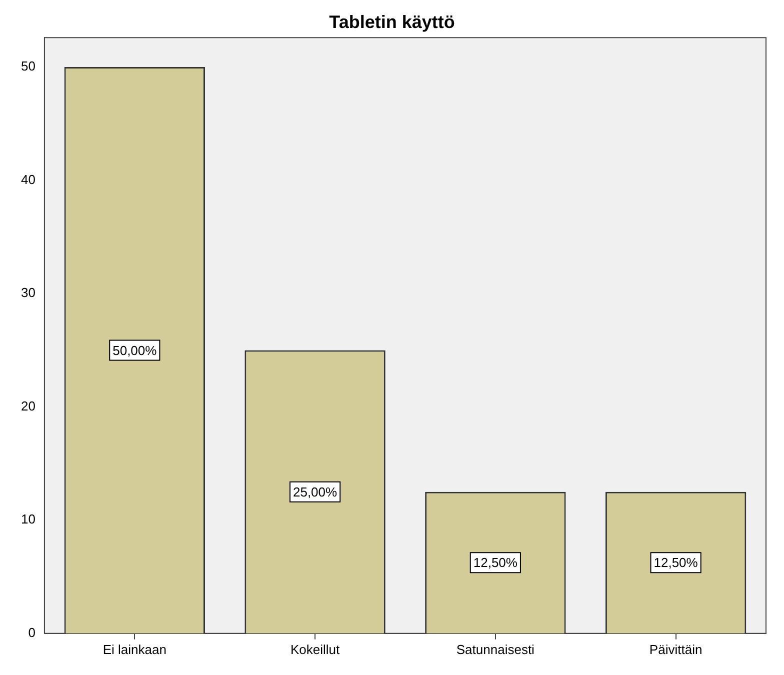 Image resolution: width=784 pixels, height=675 pixels. Describe the element at coordinates (28, 66) in the screenshot. I see `y-tick-label: 50` at that location.